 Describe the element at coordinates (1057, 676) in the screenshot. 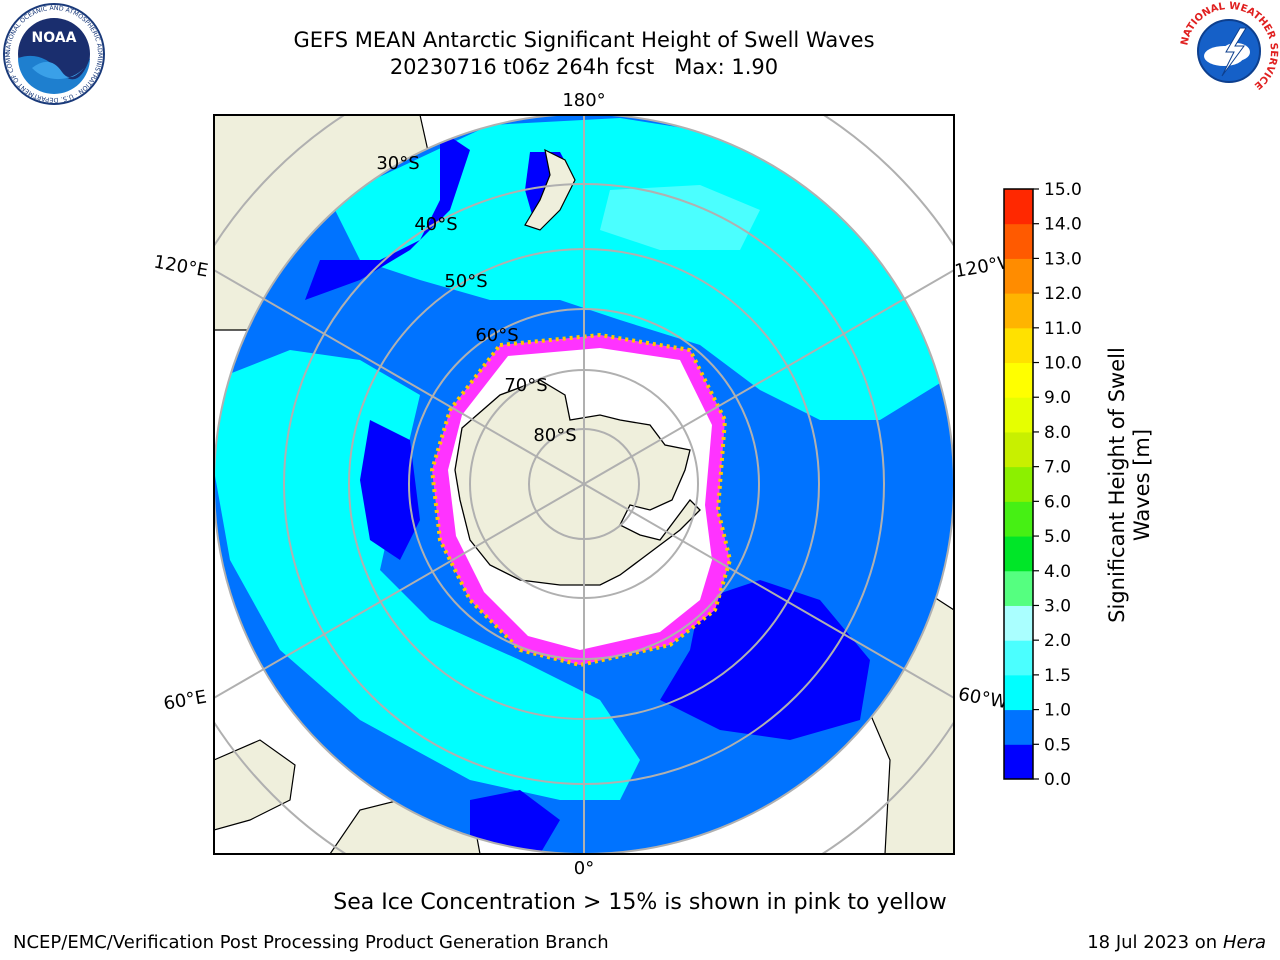

I see `colorbar-tick-label: 1.5` at that location.